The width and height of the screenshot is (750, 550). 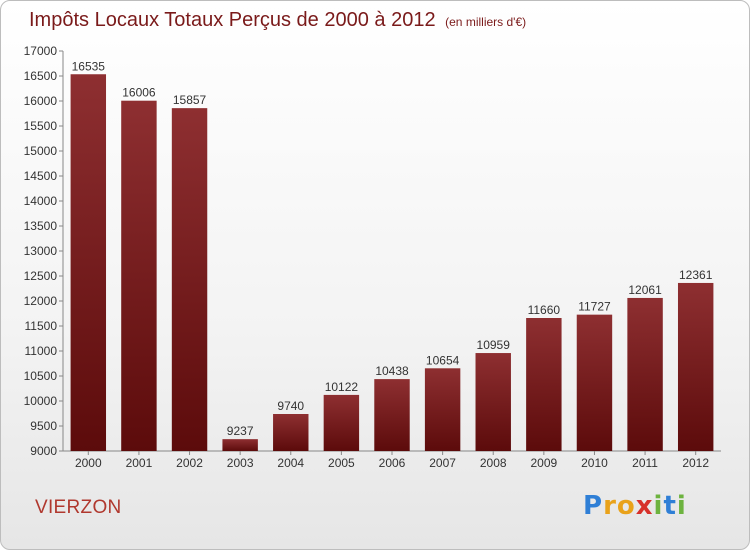 I want to click on logo-letter: t, so click(x=670, y=506).